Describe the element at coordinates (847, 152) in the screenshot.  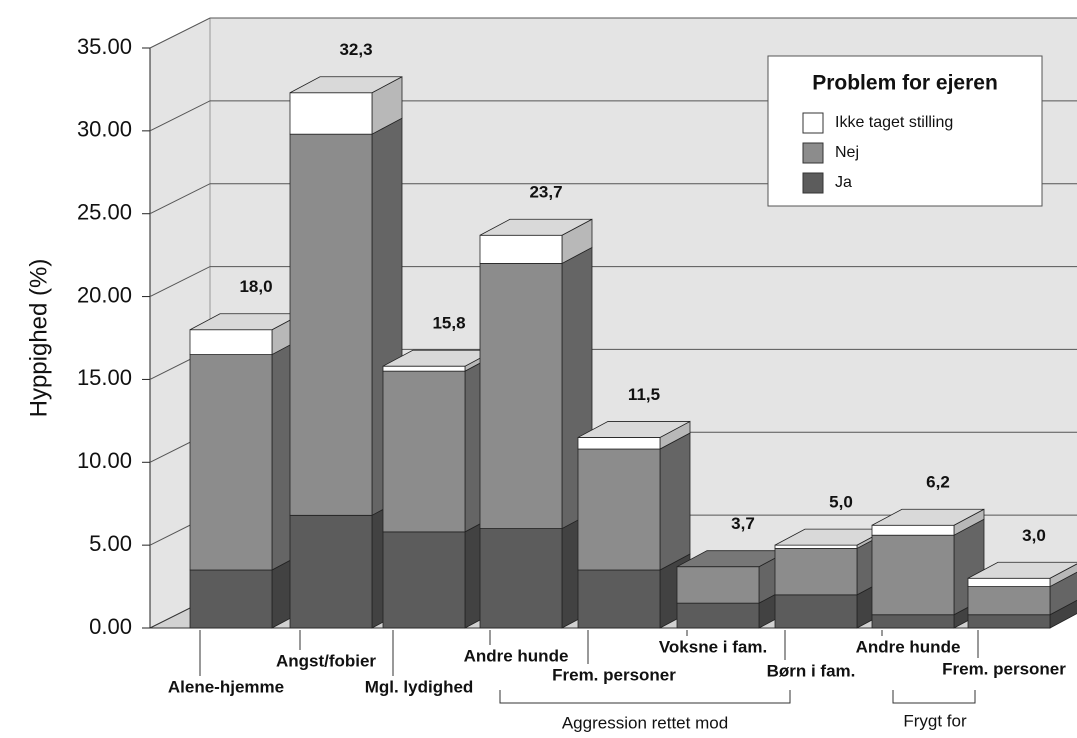
I see `legend-label: Nej` at that location.